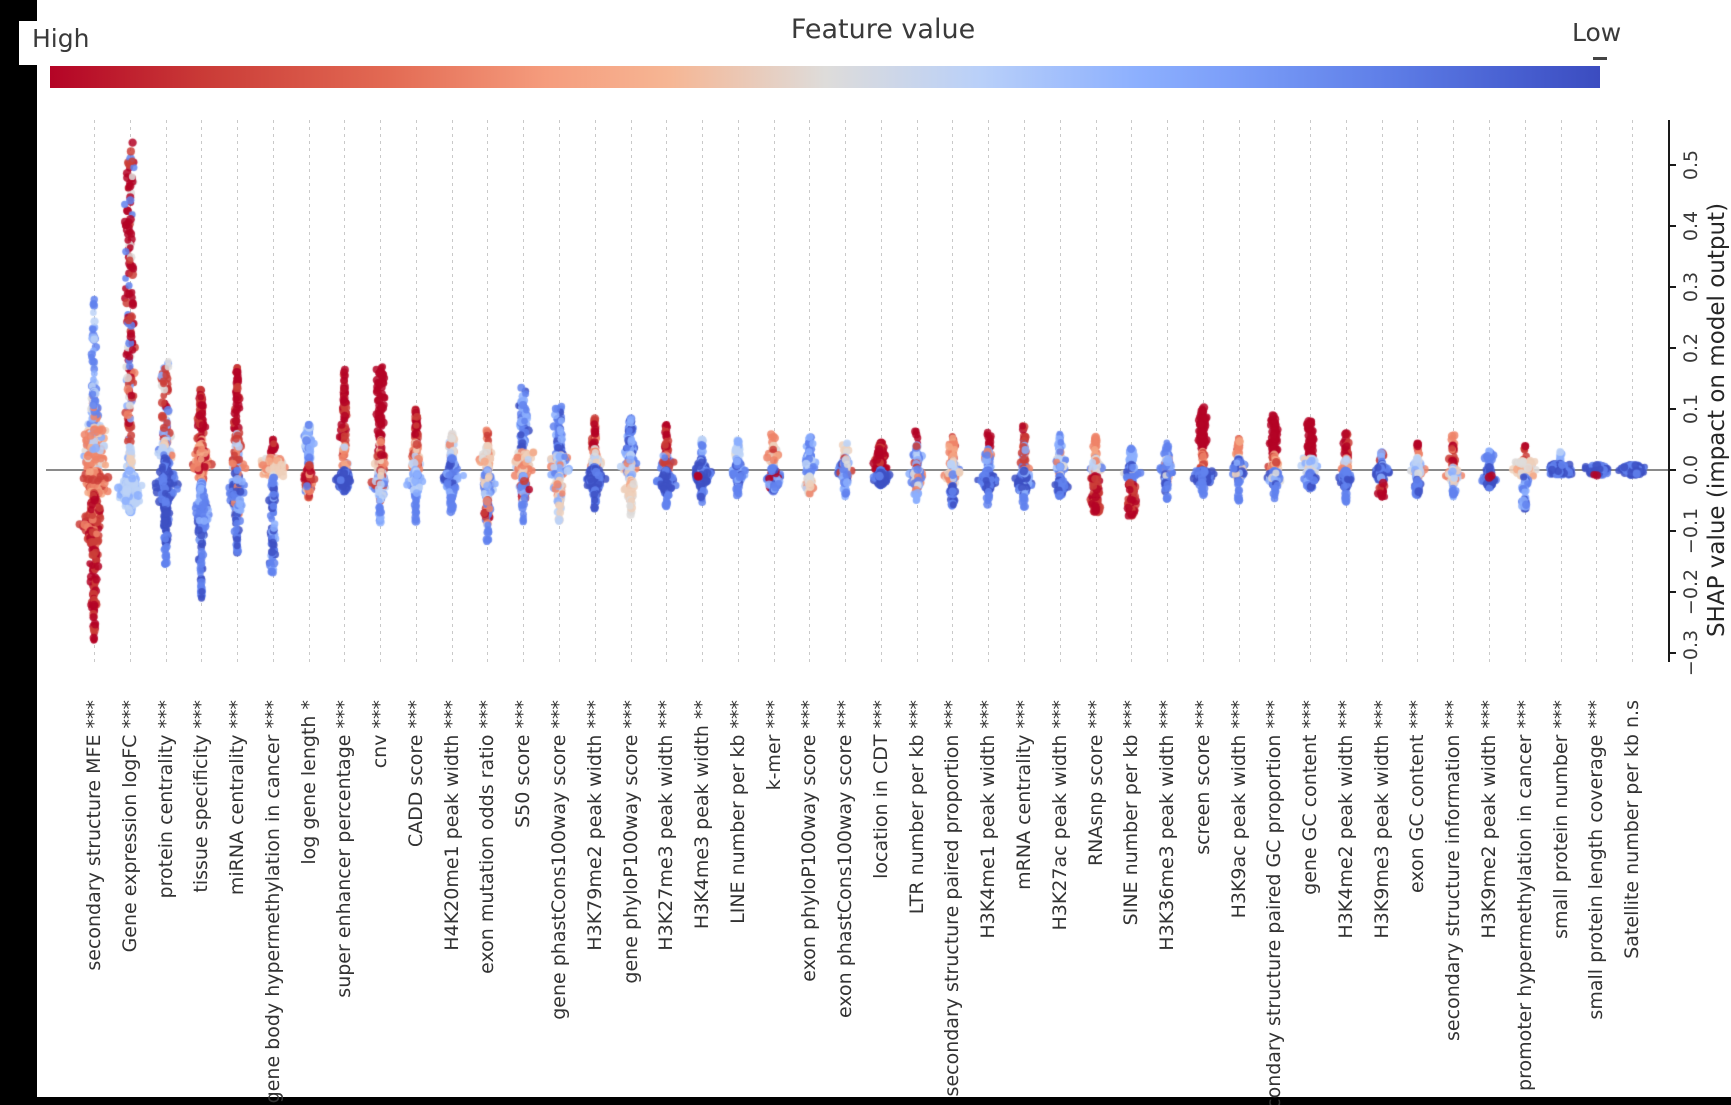 Image resolution: width=1731 pixels, height=1105 pixels. I want to click on feature-tick-label: H3K9ac peak width ***, so click(1238, 809).